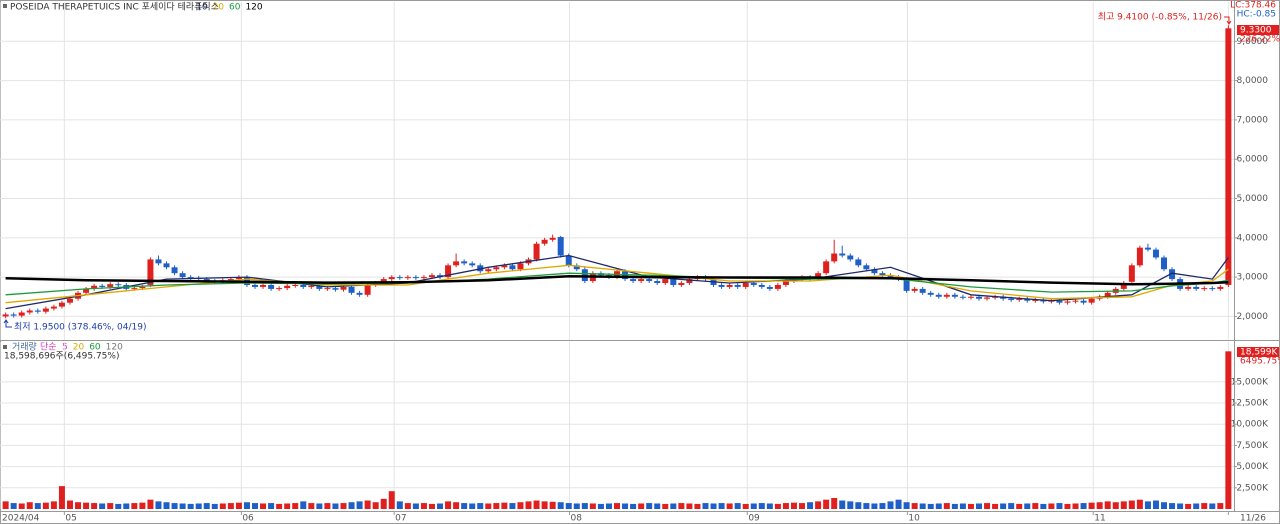 The height and width of the screenshot is (524, 1280). I want to click on x-tick-label: 11/26, so click(1253, 519).